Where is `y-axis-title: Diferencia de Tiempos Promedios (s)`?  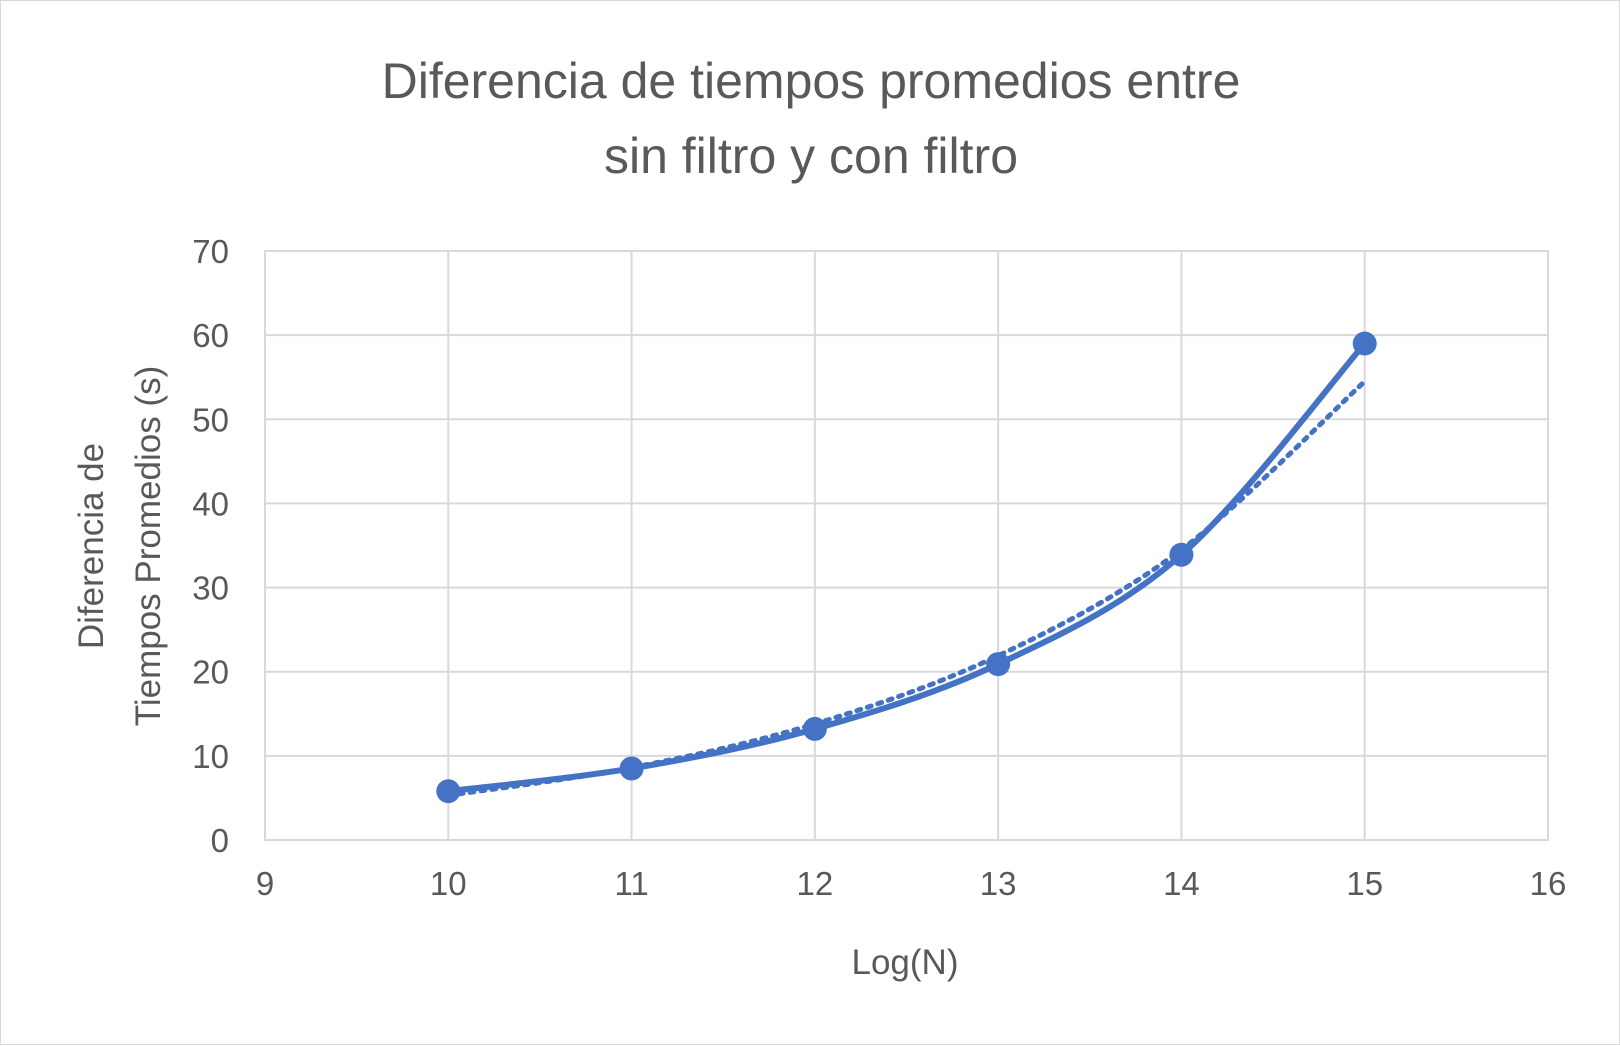 y-axis-title: Diferencia de Tiempos Promedios (s) is located at coordinates (120, 546).